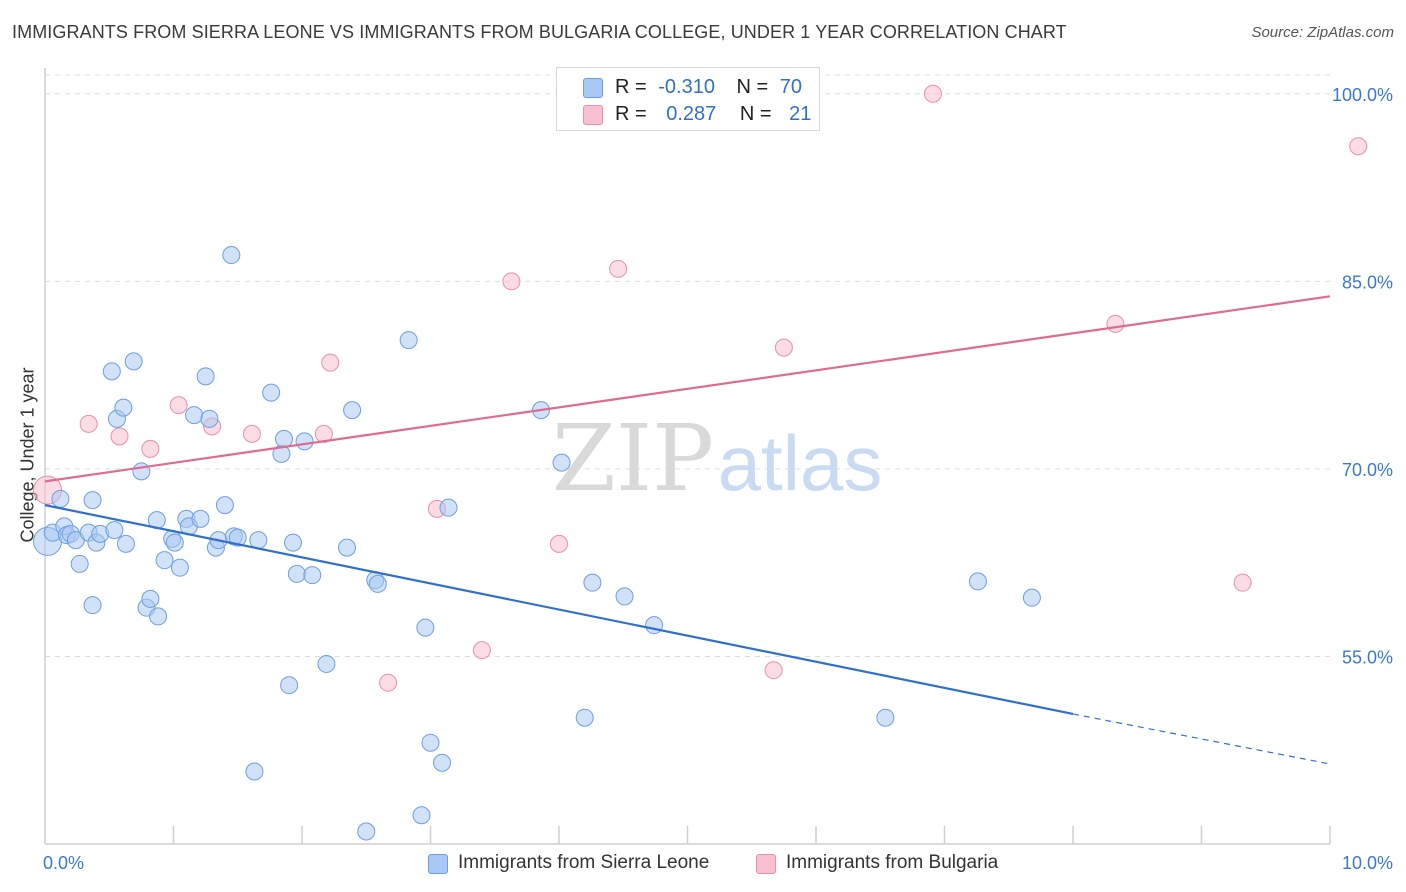 This screenshot has height=892, width=1406. I want to click on legend-row-sierra: R = -0.310 N = 70, so click(688, 87).